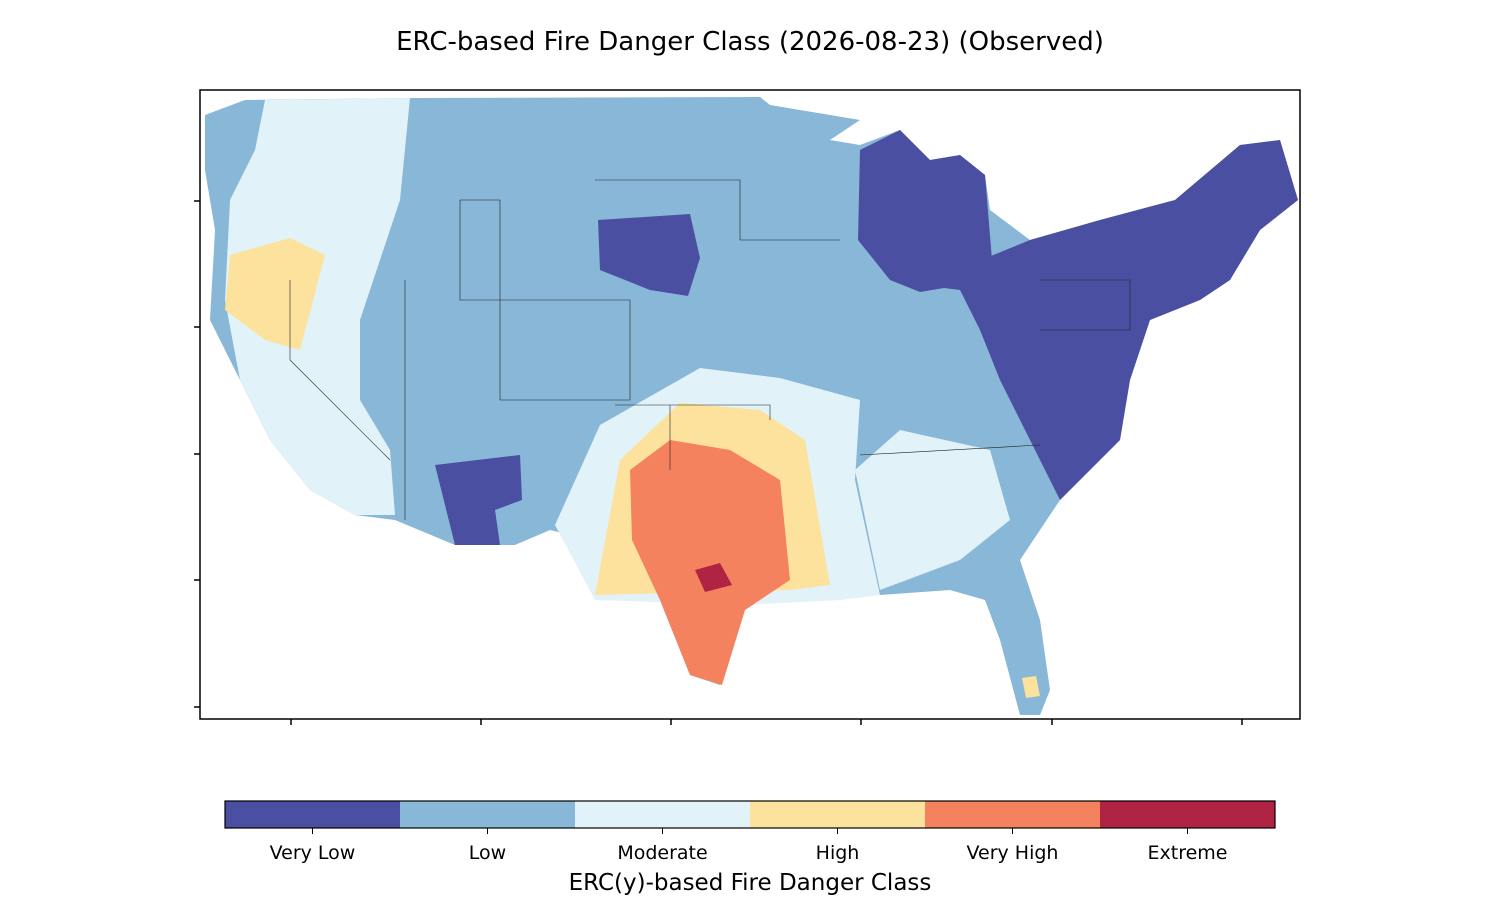  What do you see at coordinates (838, 853) in the screenshot?
I see `colorbar-label: High` at bounding box center [838, 853].